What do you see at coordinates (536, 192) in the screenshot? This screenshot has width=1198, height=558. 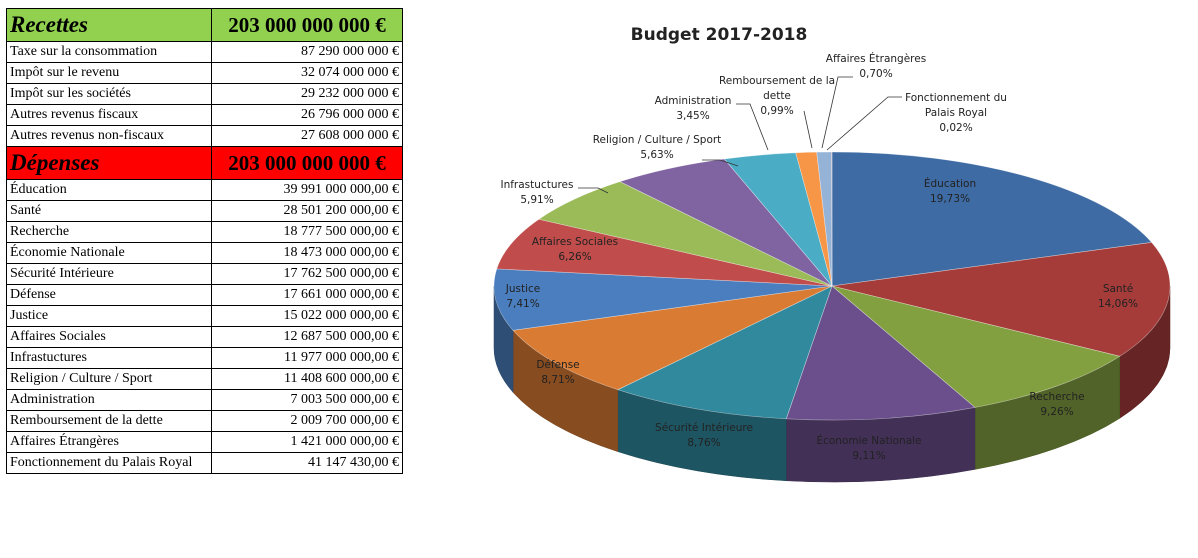 I see `slice-label-8: Infrastuctures 5,91%` at bounding box center [536, 192].